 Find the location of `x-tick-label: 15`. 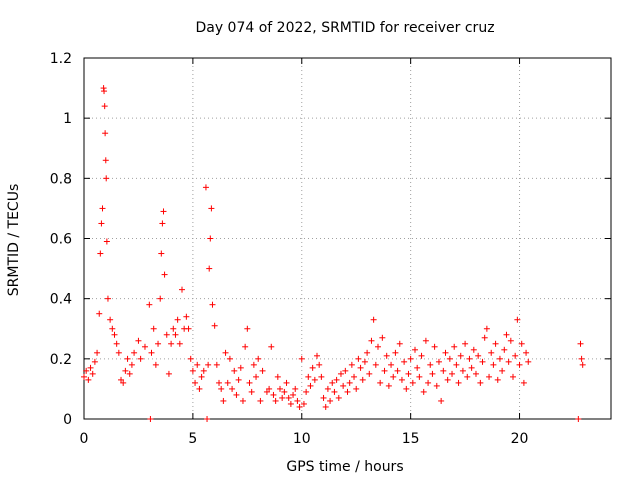

x-tick-label: 15 is located at coordinates (411, 439).